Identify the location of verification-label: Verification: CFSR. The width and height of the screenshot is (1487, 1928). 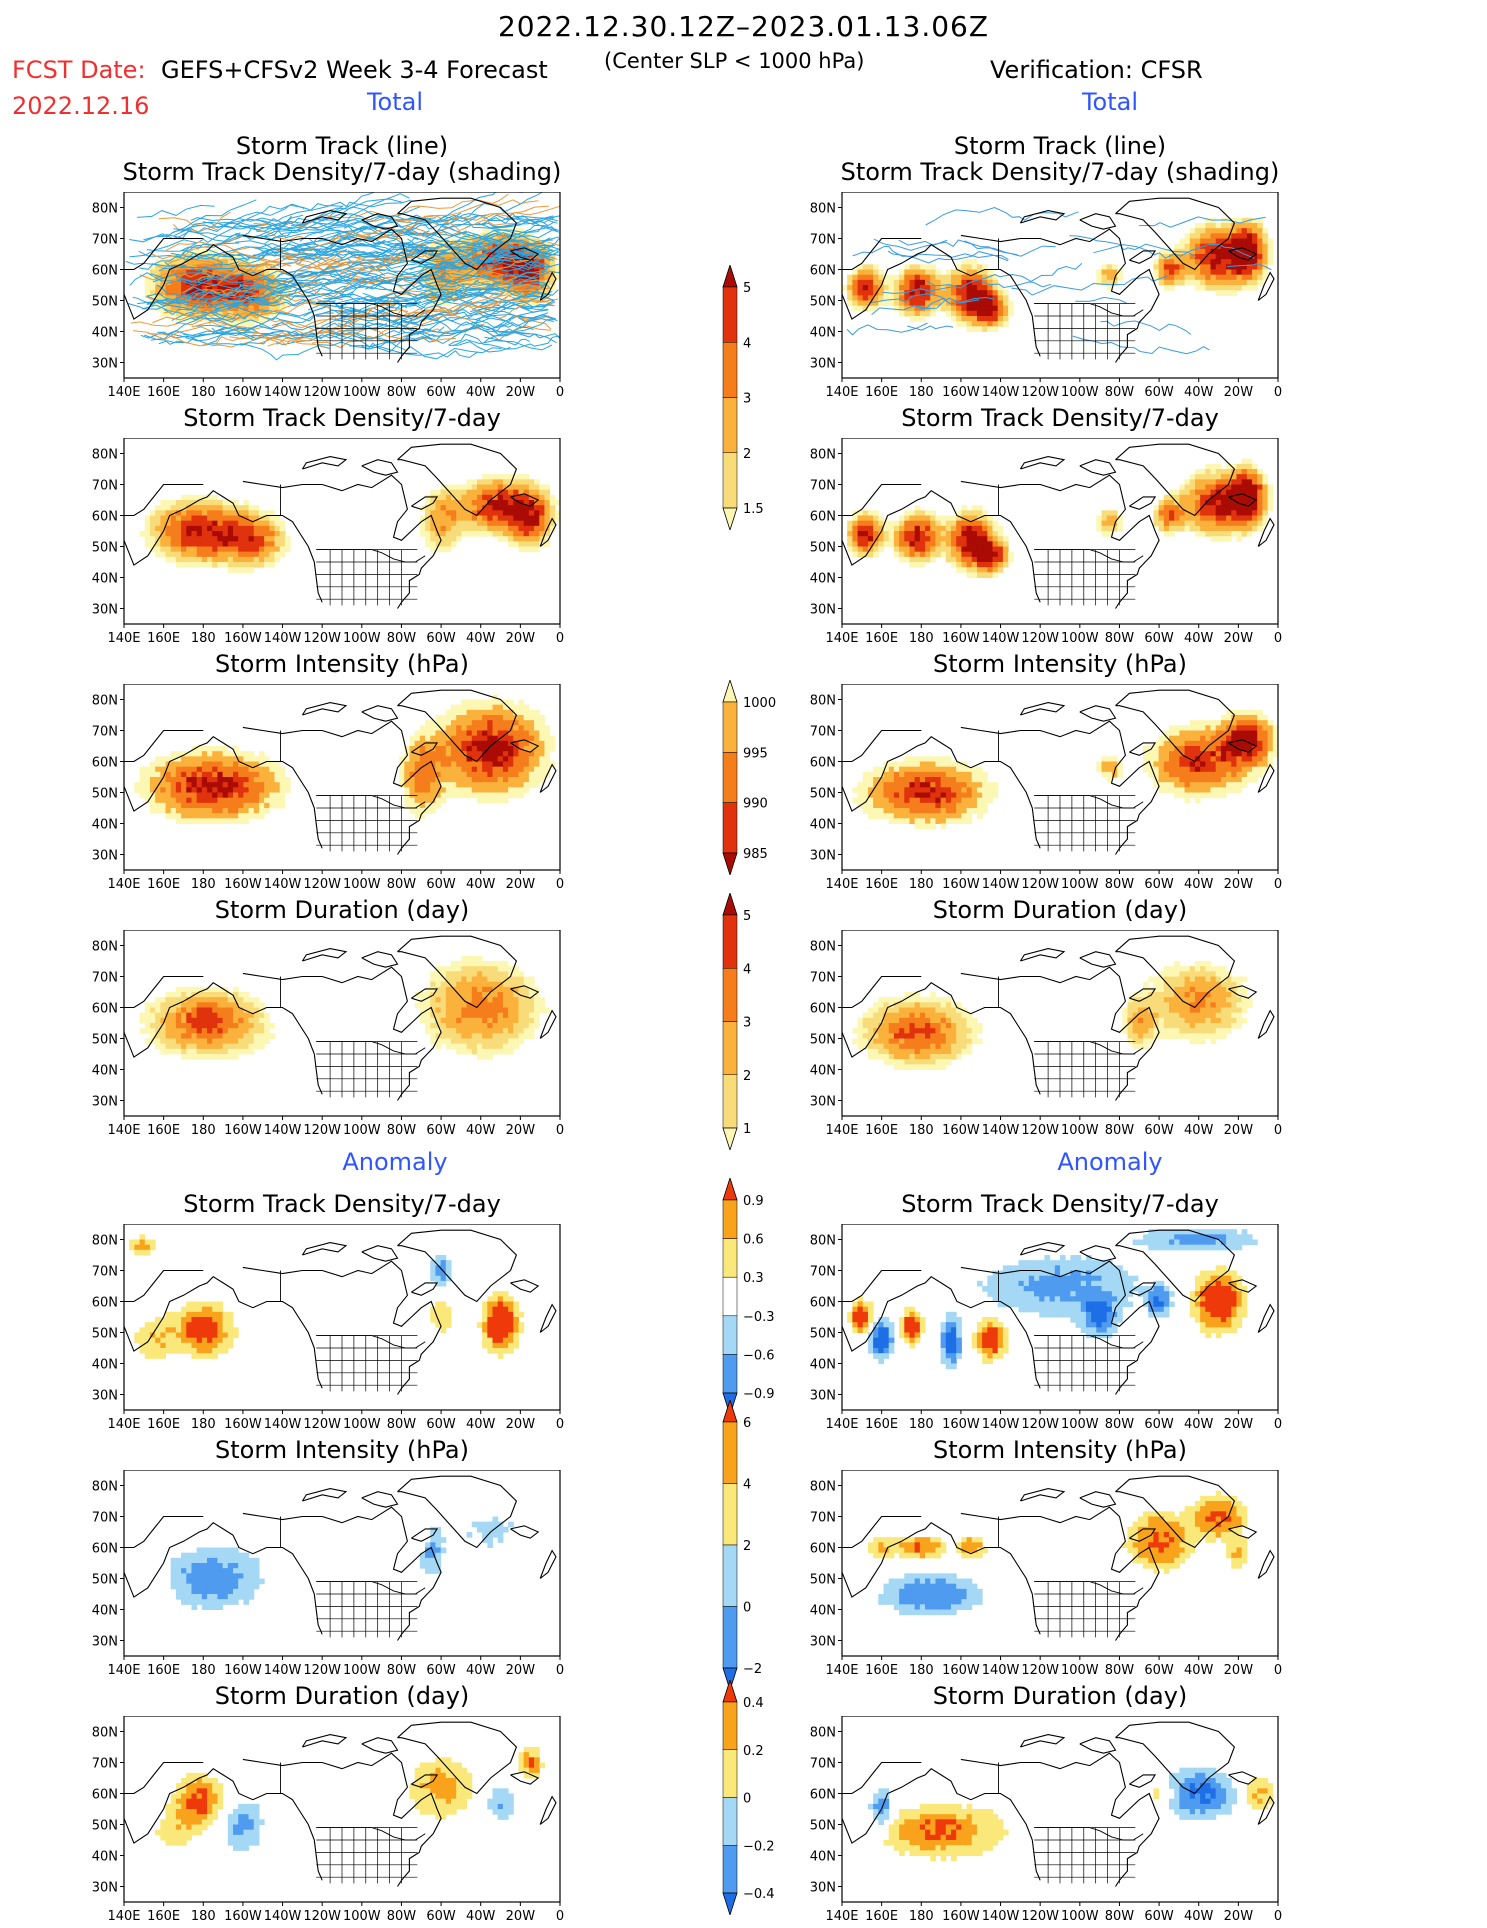
(1096, 70).